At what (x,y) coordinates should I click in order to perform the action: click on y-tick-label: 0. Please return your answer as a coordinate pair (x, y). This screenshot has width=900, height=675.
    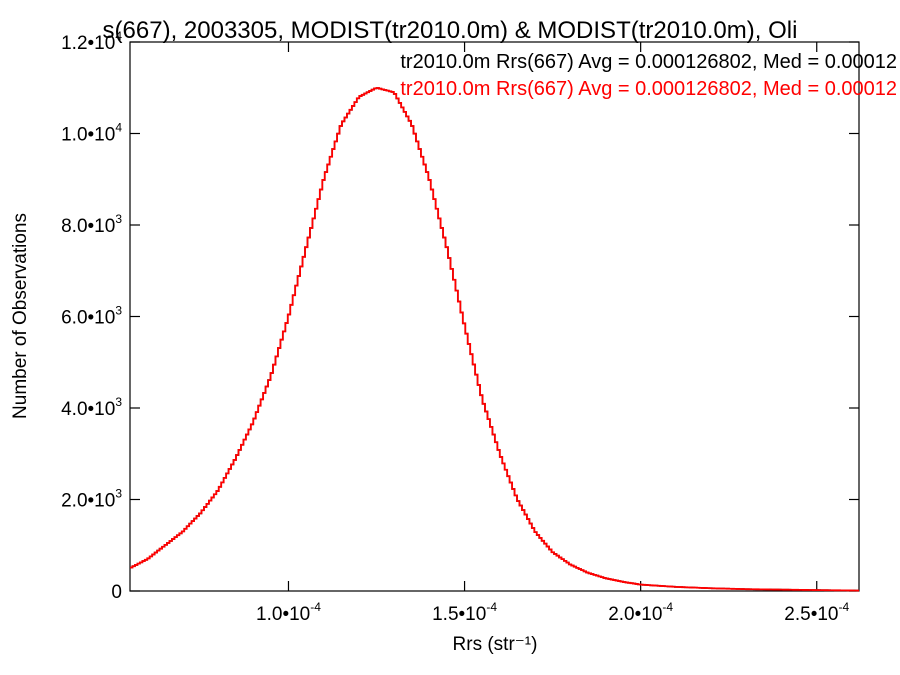
    Looking at the image, I should click on (116, 592).